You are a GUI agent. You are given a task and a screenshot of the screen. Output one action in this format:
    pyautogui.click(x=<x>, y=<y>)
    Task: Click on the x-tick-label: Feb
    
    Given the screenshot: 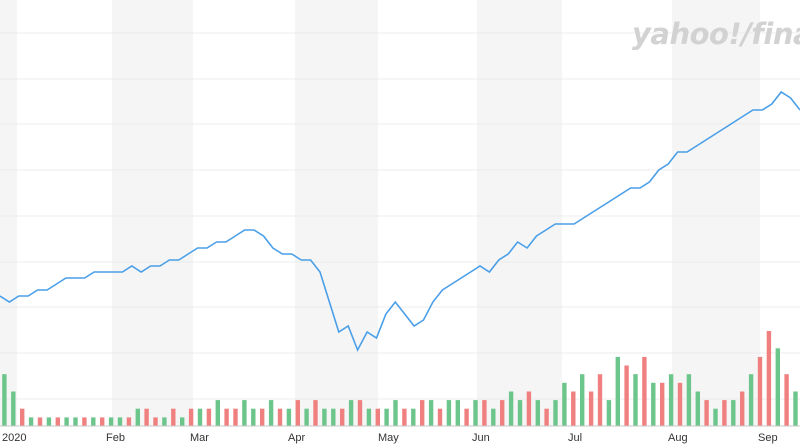 What is the action you would take?
    pyautogui.click(x=115, y=438)
    